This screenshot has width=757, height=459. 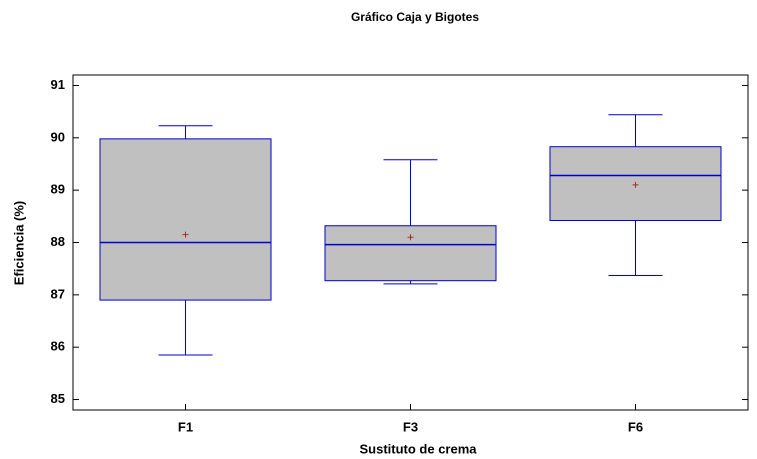 I want to click on y-tick-label: 85, so click(x=58, y=398).